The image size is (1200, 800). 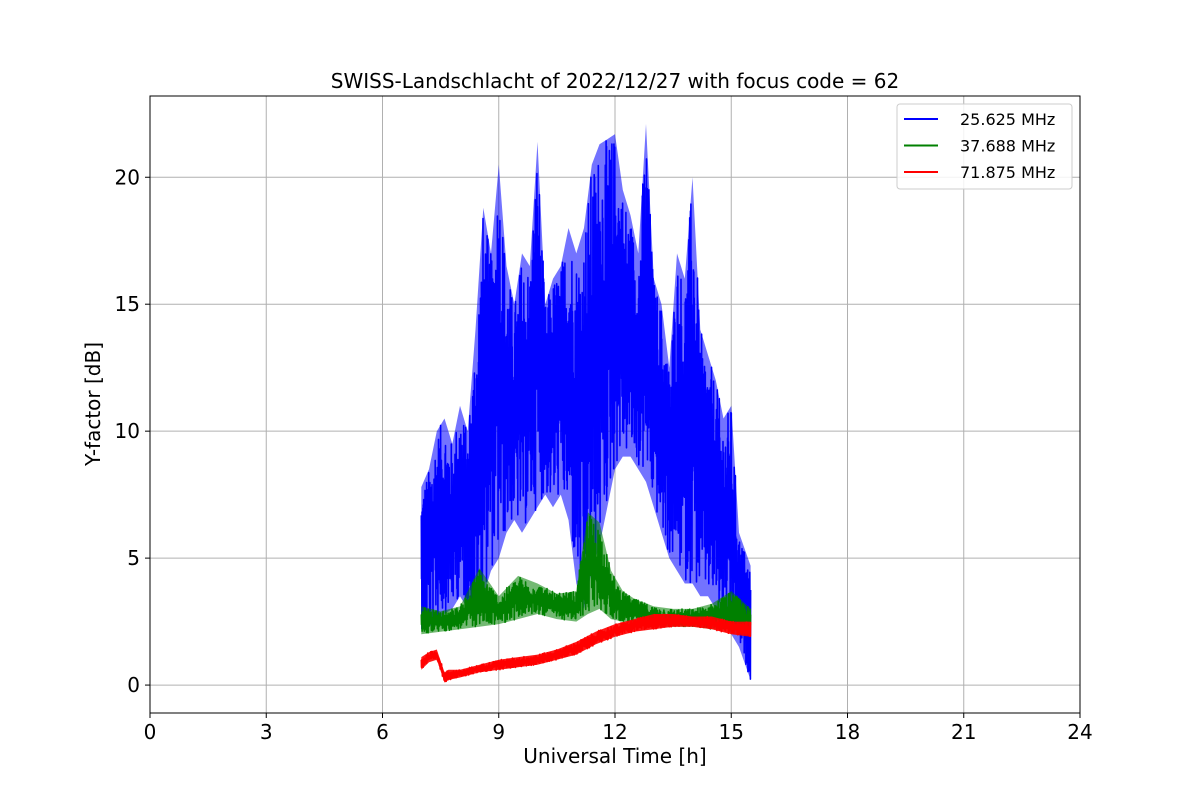 I want to click on series-3-line, so click(x=586, y=648).